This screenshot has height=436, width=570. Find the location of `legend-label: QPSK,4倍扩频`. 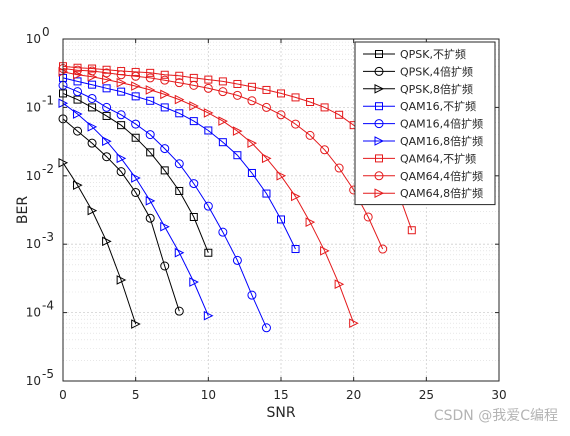

legend-label: QPSK,4倍扩频 is located at coordinates (436, 71).